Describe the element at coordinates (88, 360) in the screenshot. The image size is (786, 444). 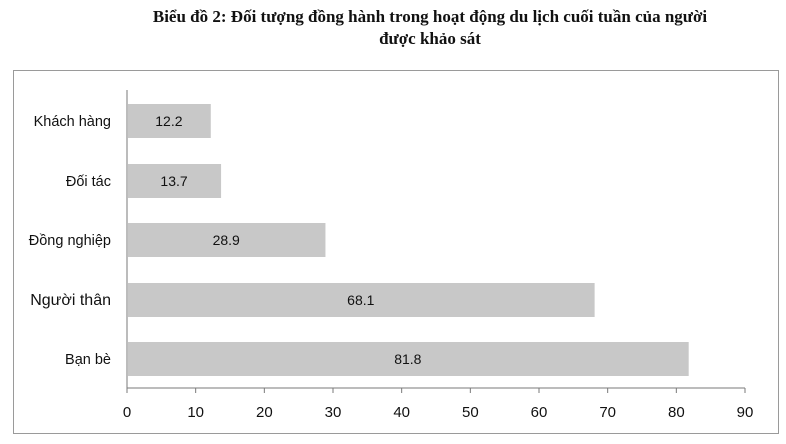
I see `category-label: Bạn bè` at that location.